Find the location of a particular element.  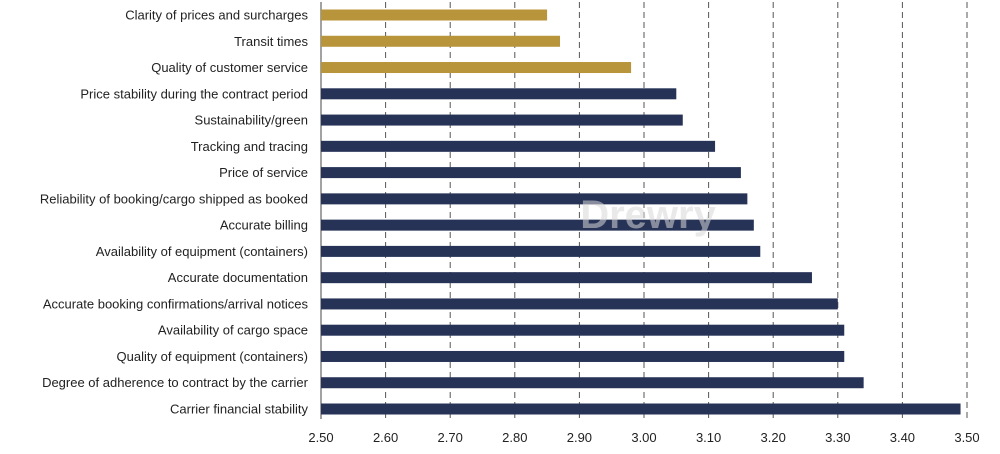

category-label: Transit times is located at coordinates (271, 41).